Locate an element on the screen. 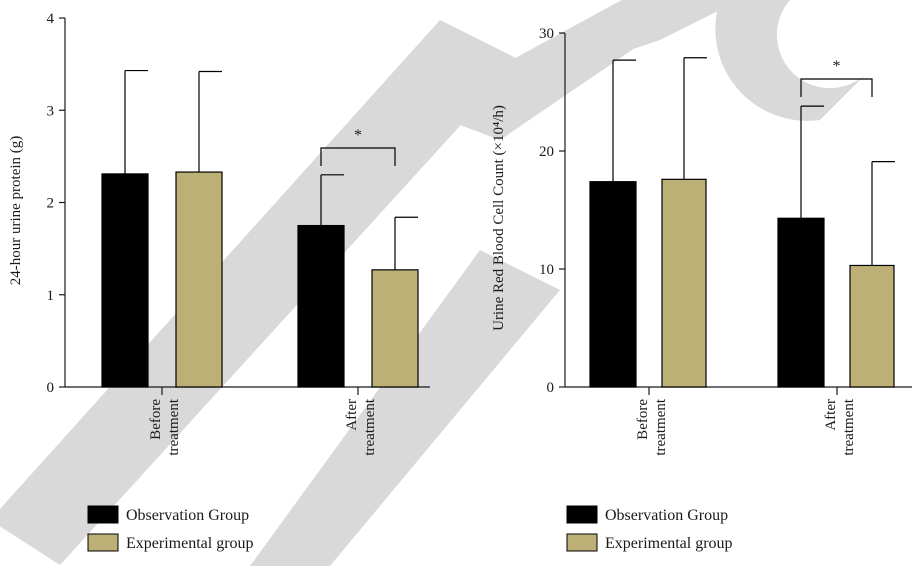  y-tick-label: 2 is located at coordinates (51, 204).